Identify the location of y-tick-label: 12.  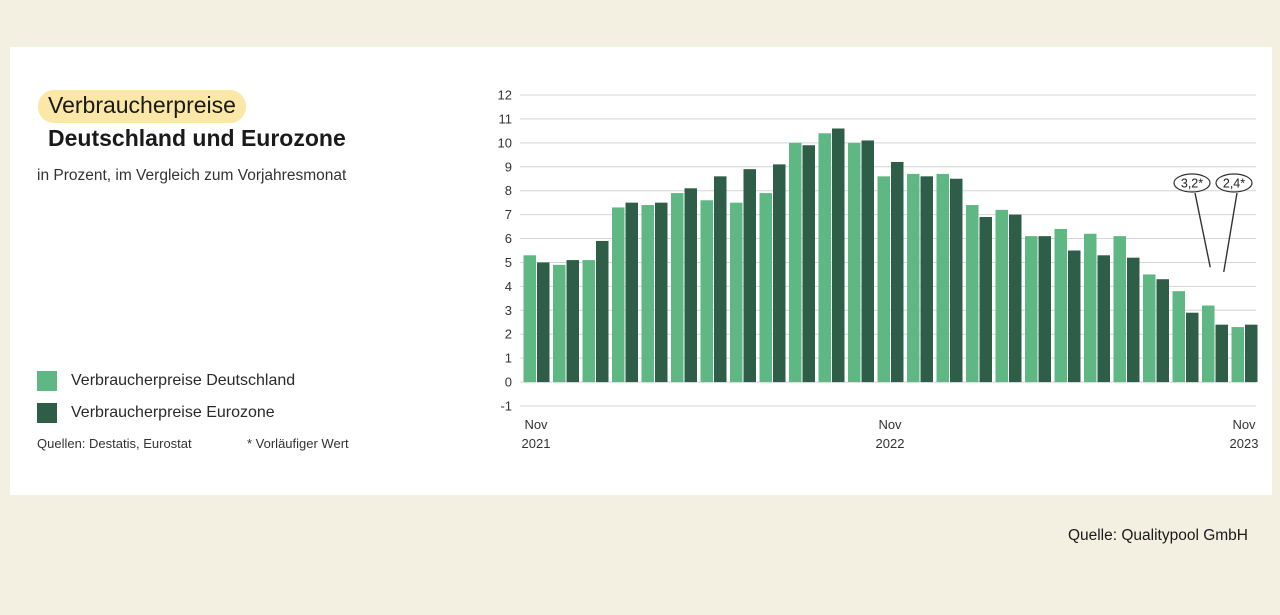
(505, 95).